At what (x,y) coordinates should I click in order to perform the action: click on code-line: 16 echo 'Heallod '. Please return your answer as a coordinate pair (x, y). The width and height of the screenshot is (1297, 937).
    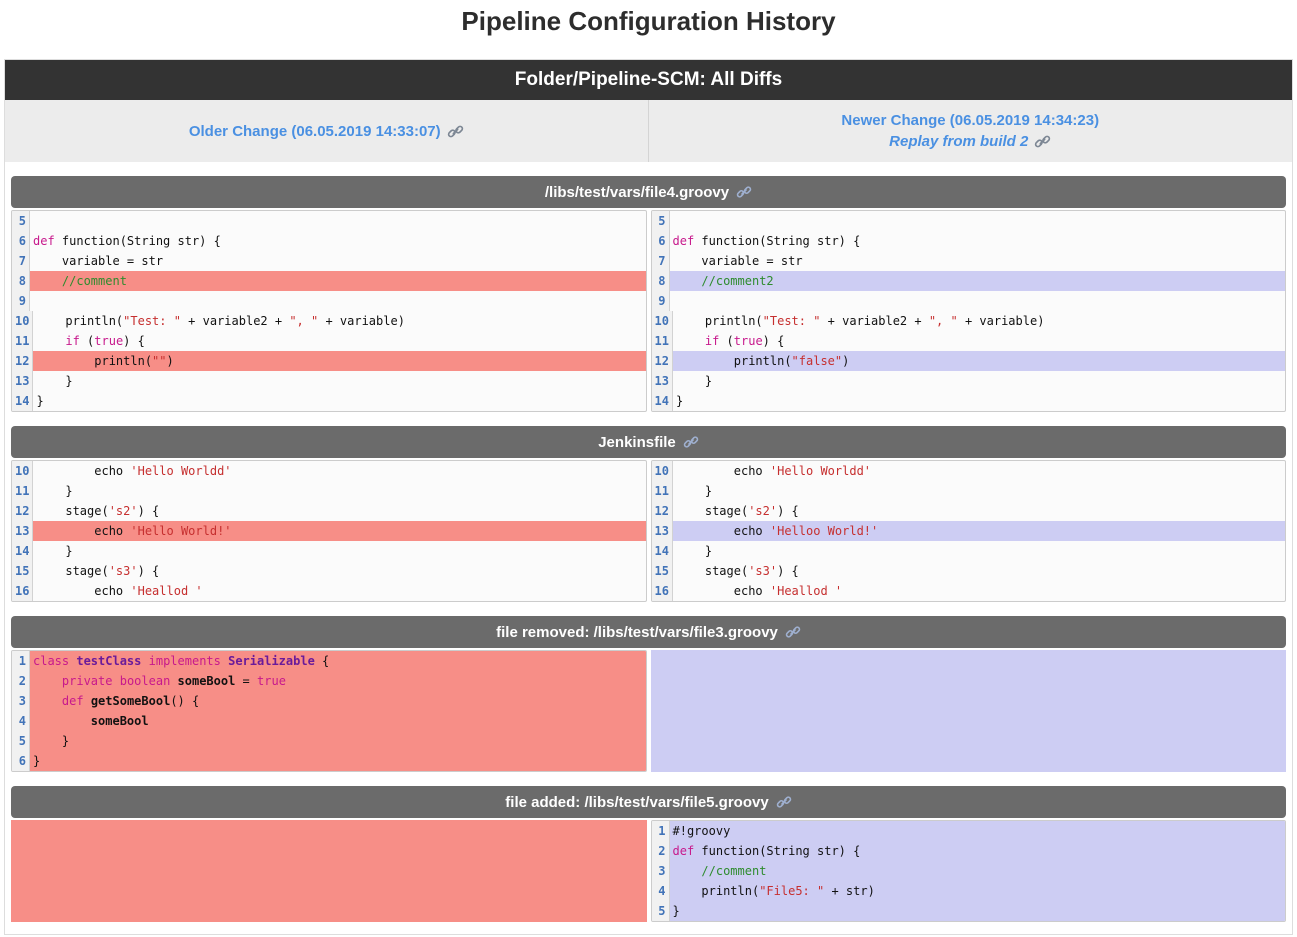
    Looking at the image, I should click on (329, 591).